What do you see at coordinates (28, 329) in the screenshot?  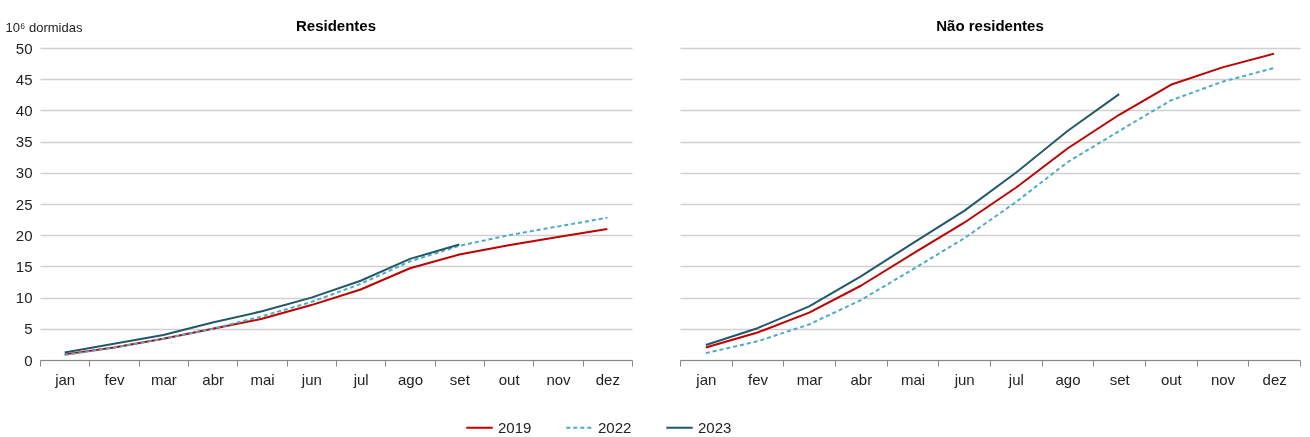 I see `y-tick-label: 5` at bounding box center [28, 329].